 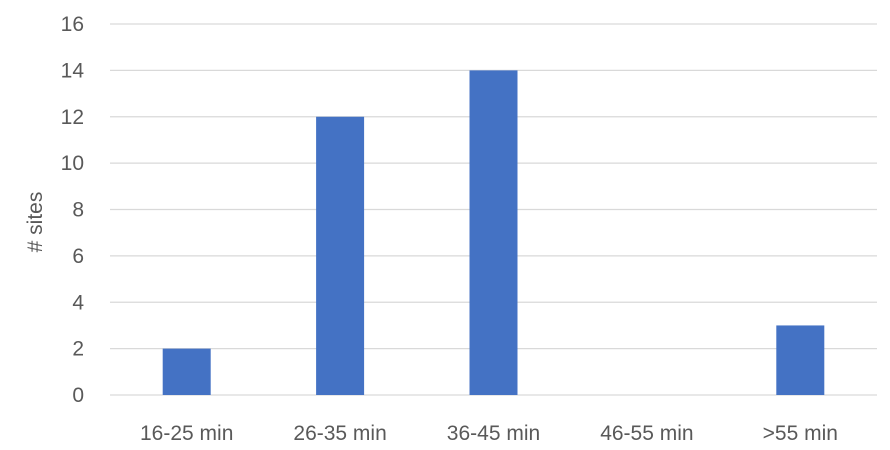 What do you see at coordinates (72, 163) in the screenshot?
I see `y-tick-label-10: 10` at bounding box center [72, 163].